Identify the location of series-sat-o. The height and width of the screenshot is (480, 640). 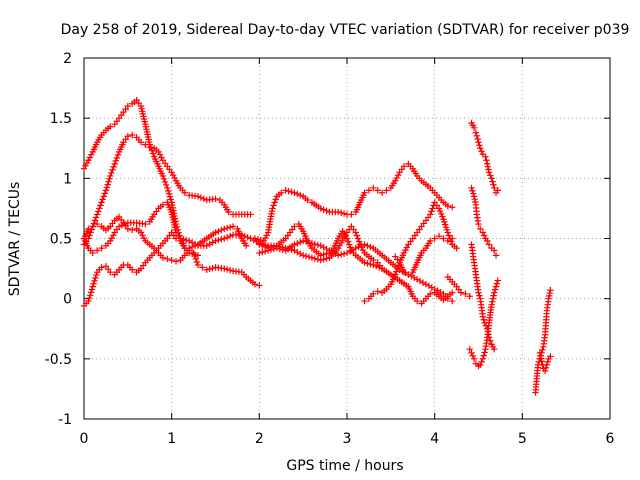
(483, 323).